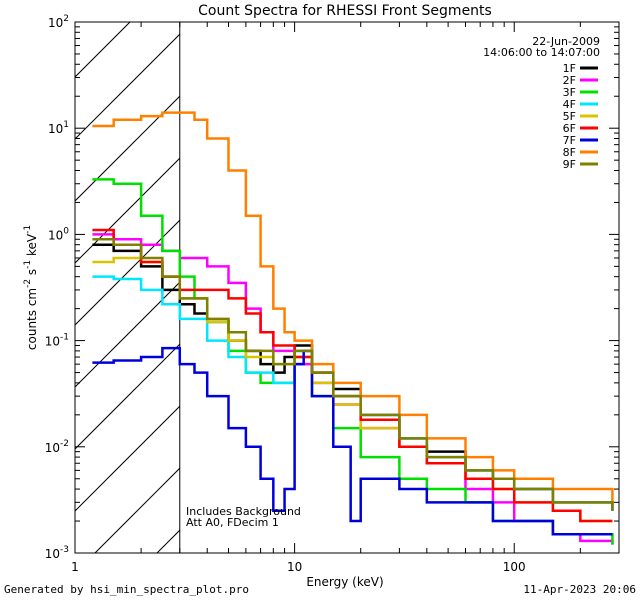 This screenshot has width=640, height=600. What do you see at coordinates (569, 104) in the screenshot?
I see `legend-label: 4F` at bounding box center [569, 104].